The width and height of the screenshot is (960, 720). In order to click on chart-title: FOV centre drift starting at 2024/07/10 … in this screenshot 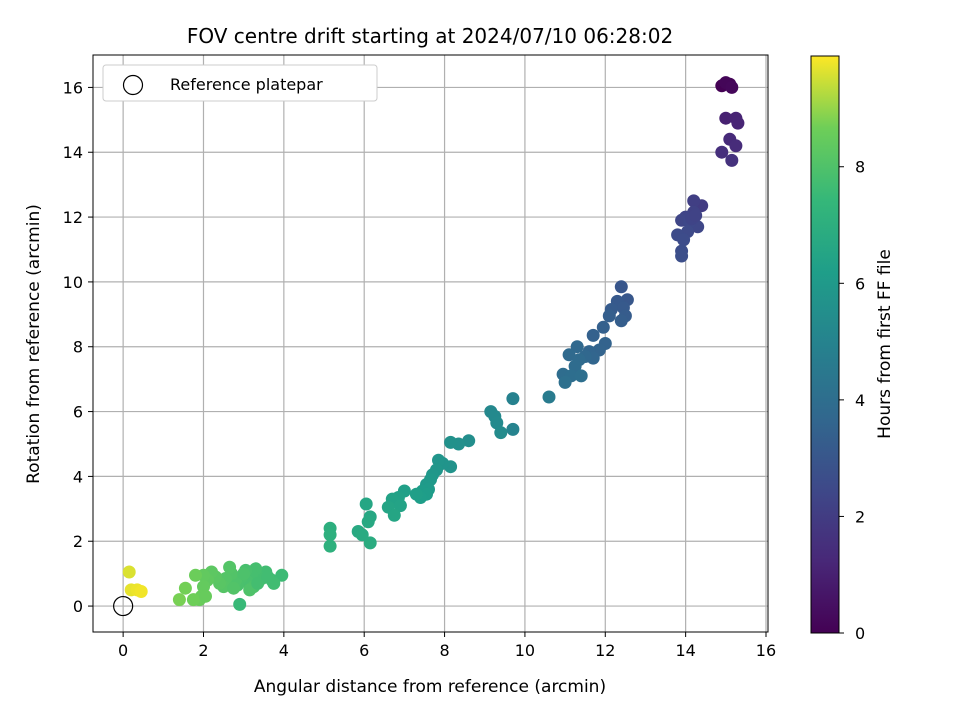, I will do `click(430, 36)`.